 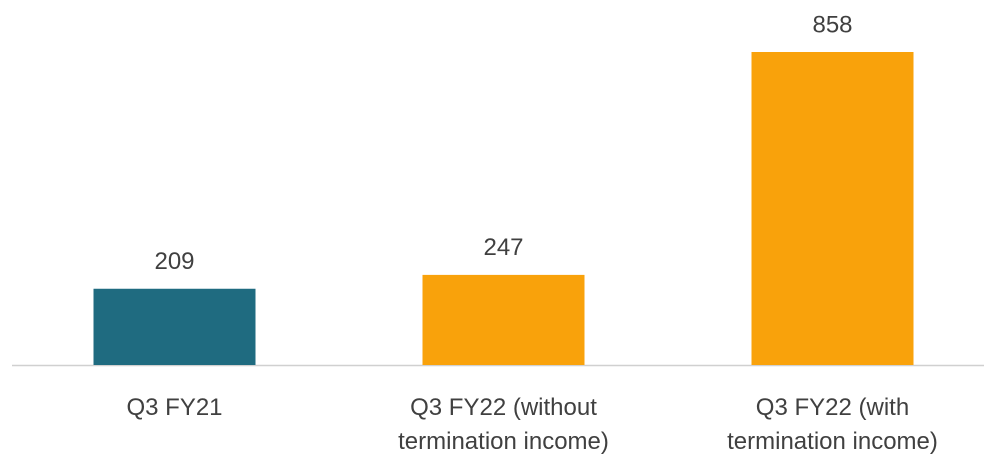 What do you see at coordinates (174, 261) in the screenshot?
I see `value-label: 209` at bounding box center [174, 261].